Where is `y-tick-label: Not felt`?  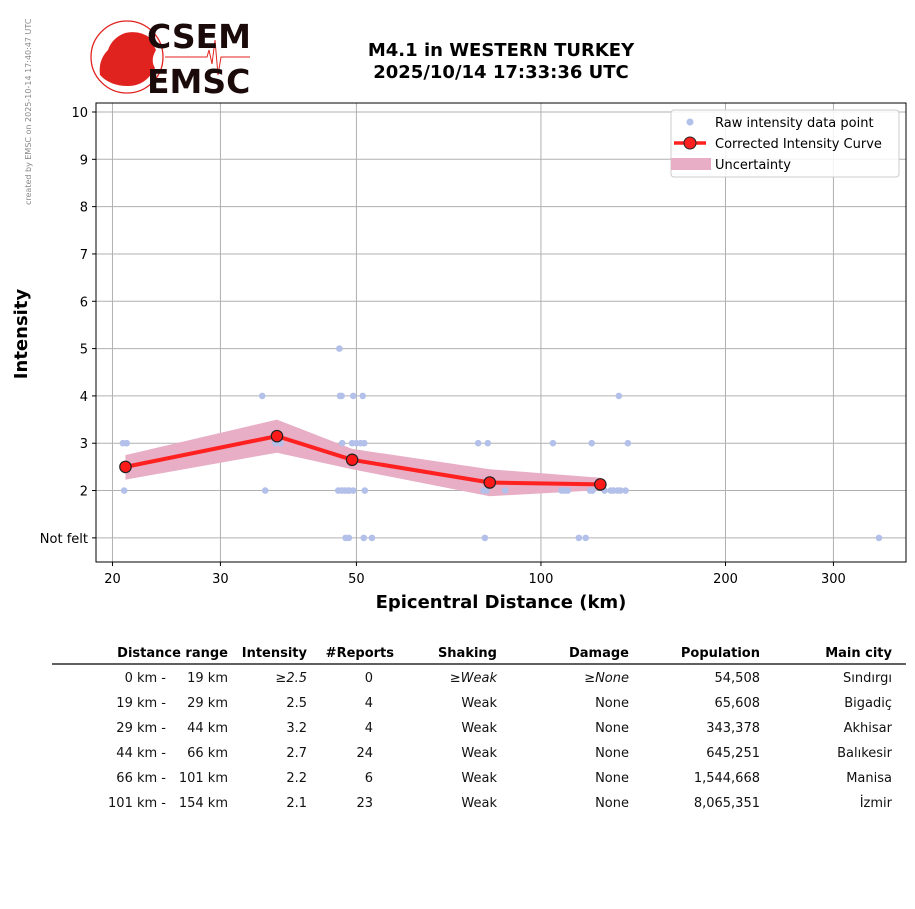 y-tick-label: Not felt is located at coordinates (64, 539).